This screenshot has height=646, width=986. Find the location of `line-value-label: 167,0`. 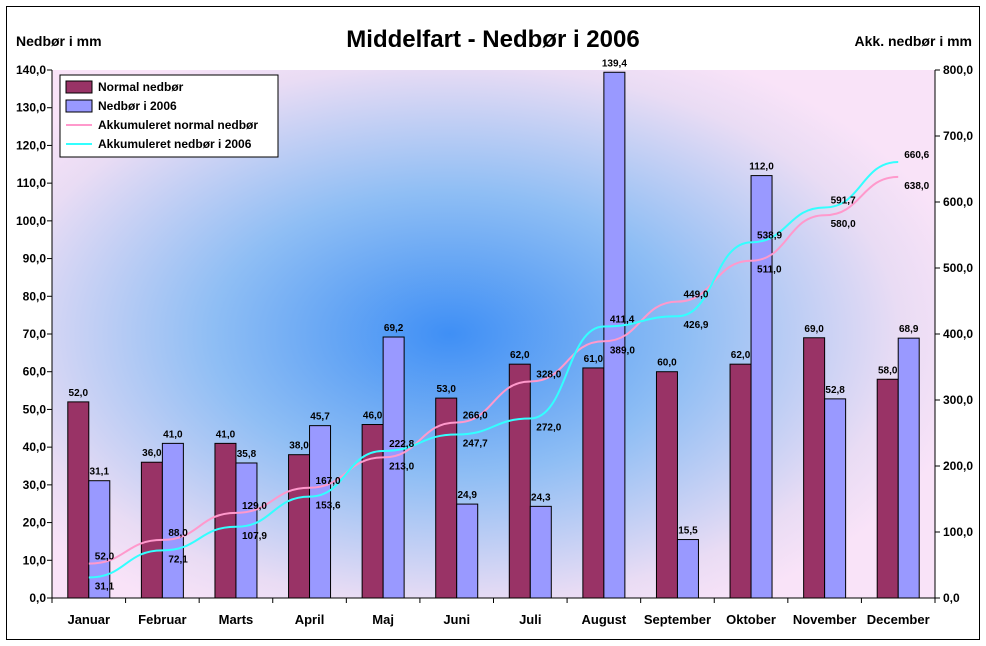

line-value-label: 167,0 is located at coordinates (328, 481).